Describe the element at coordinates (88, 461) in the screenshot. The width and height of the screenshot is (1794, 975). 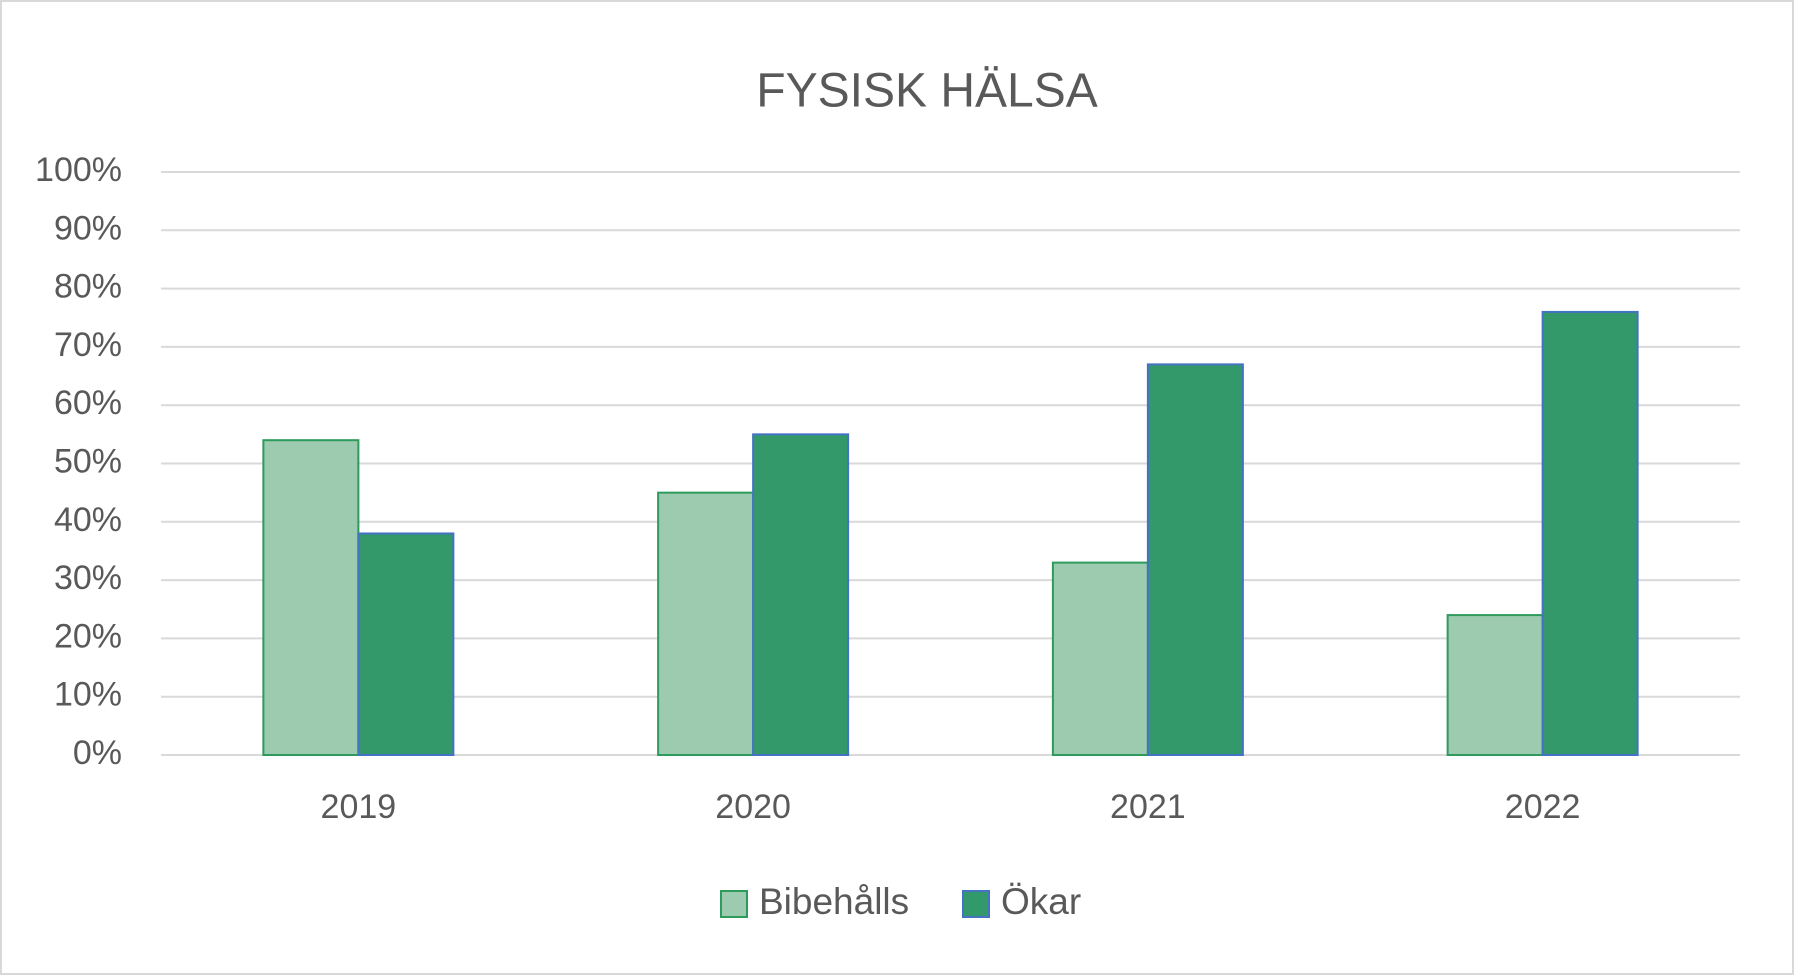
I see `y-tick-label: 50%` at that location.